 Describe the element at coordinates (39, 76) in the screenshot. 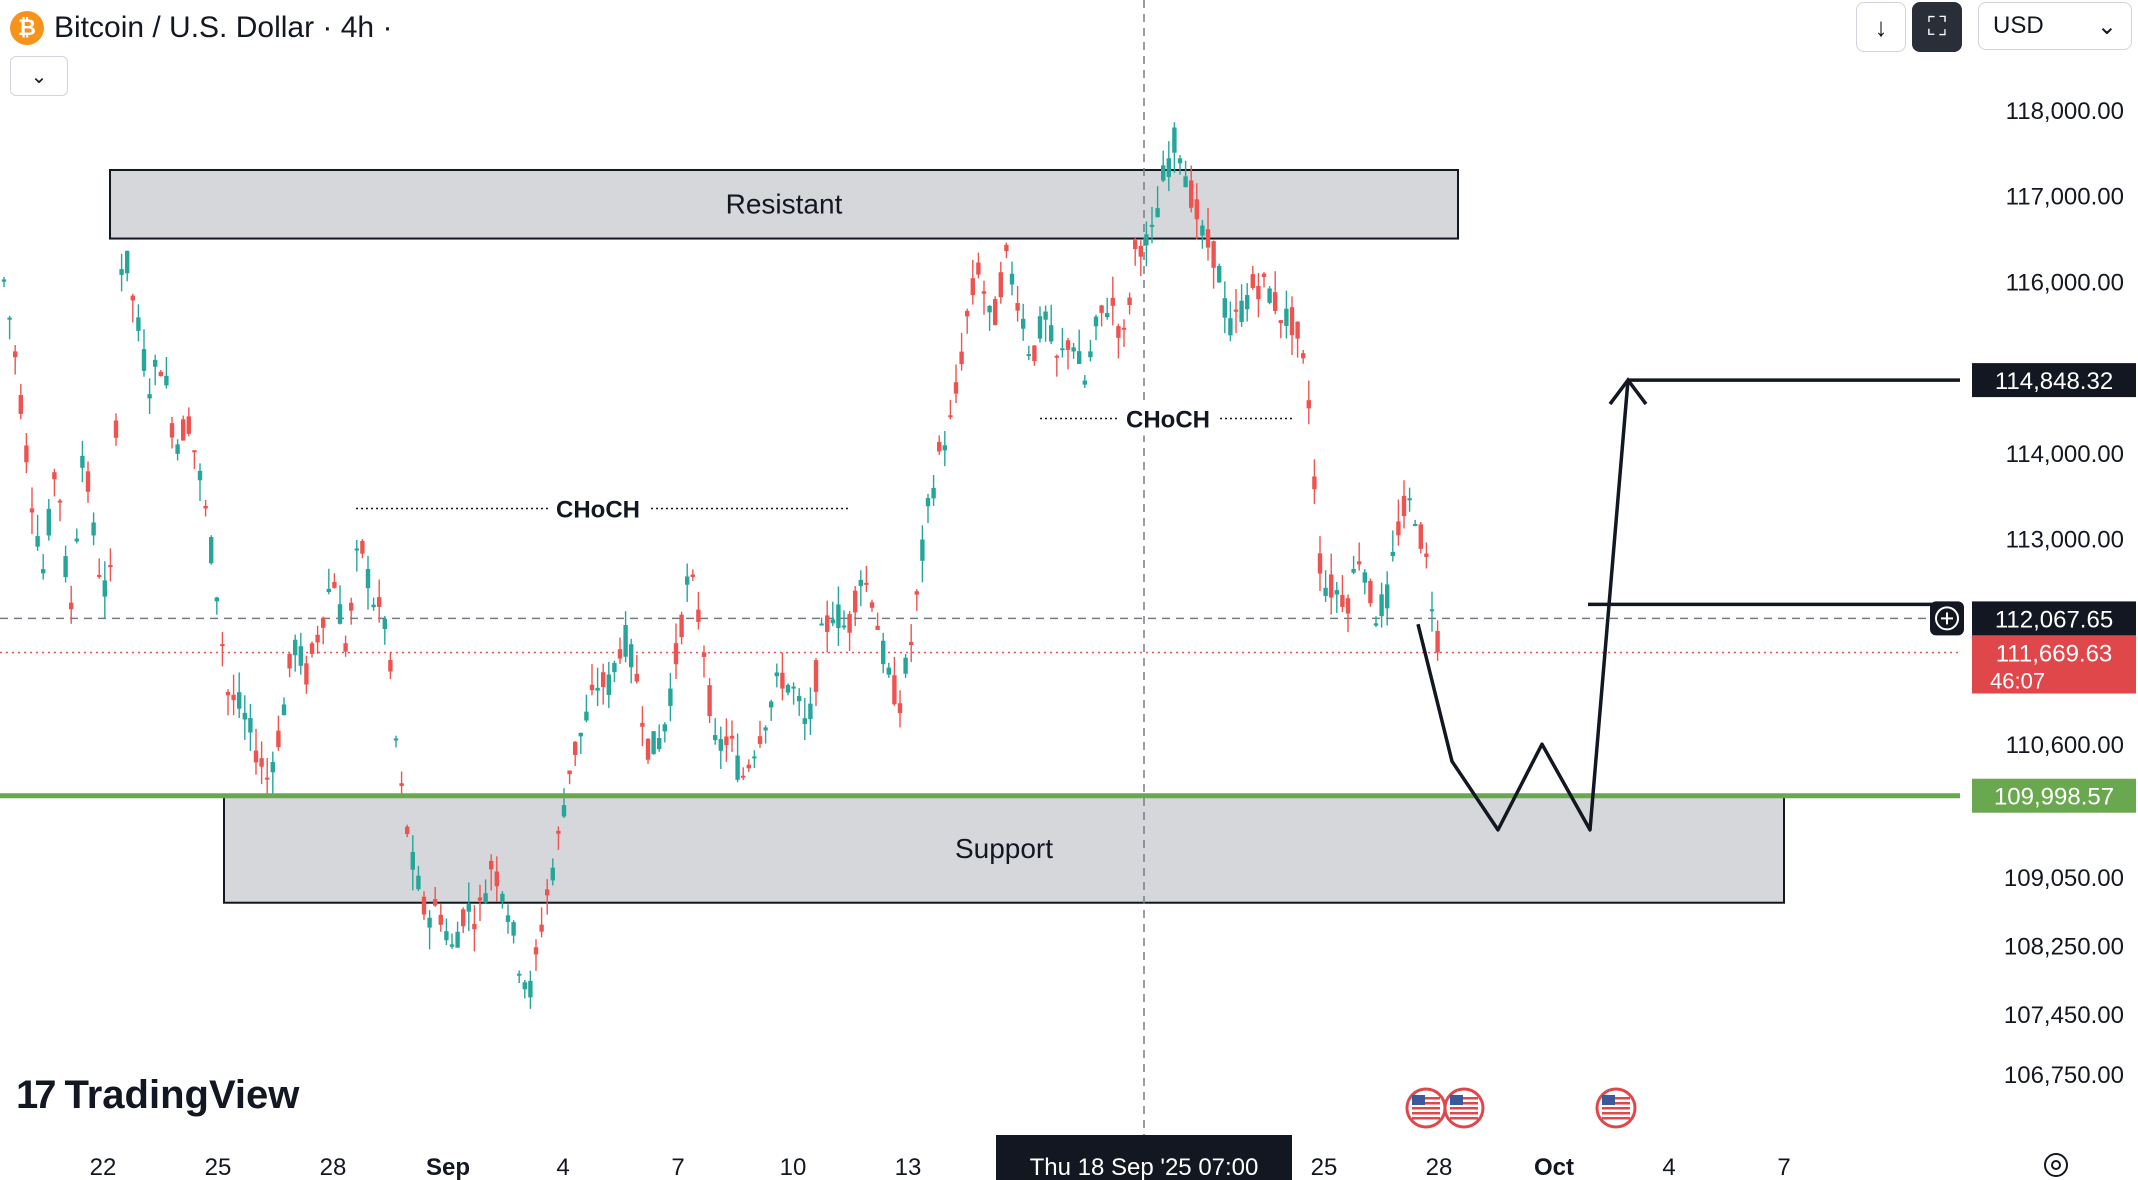

I see `collapse-legend-button: ⌄` at that location.